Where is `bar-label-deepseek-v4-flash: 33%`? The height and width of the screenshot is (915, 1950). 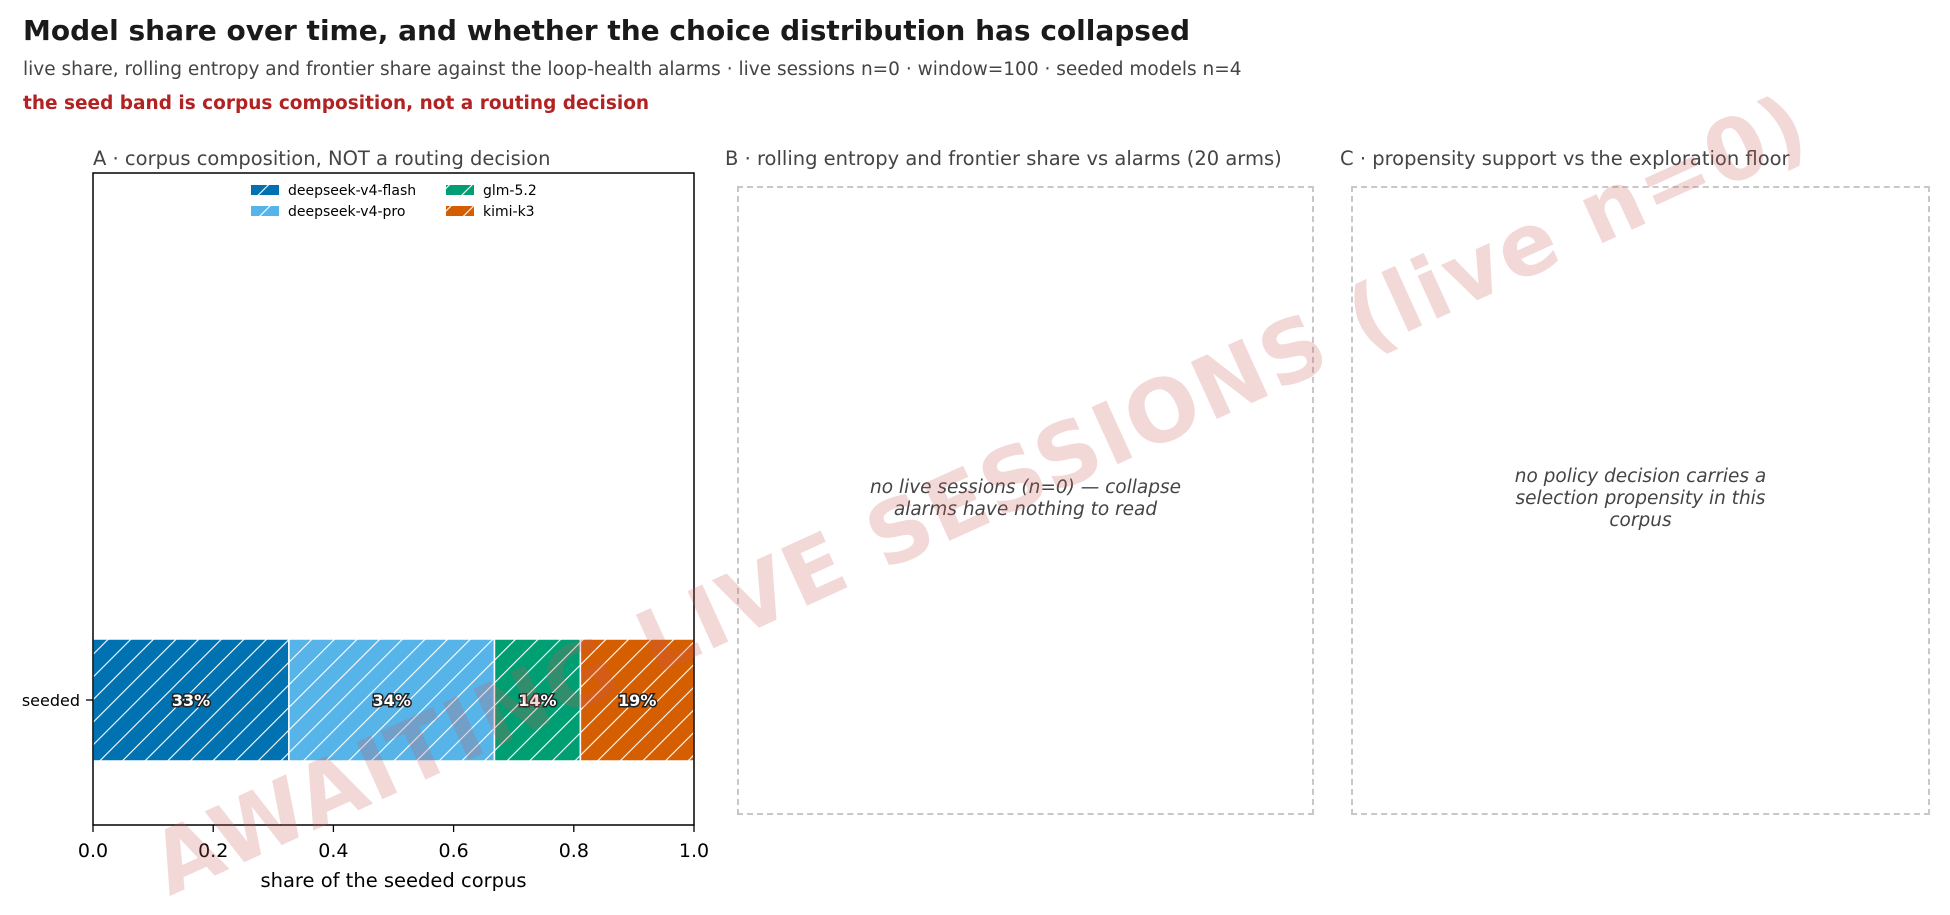 bar-label-deepseek-v4-flash: 33% is located at coordinates (191, 700).